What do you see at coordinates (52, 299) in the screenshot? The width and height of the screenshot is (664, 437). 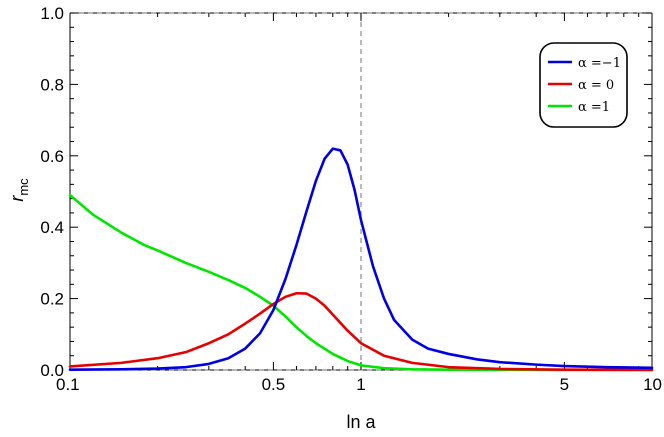 I see `y-tick-label: 0.2` at bounding box center [52, 299].